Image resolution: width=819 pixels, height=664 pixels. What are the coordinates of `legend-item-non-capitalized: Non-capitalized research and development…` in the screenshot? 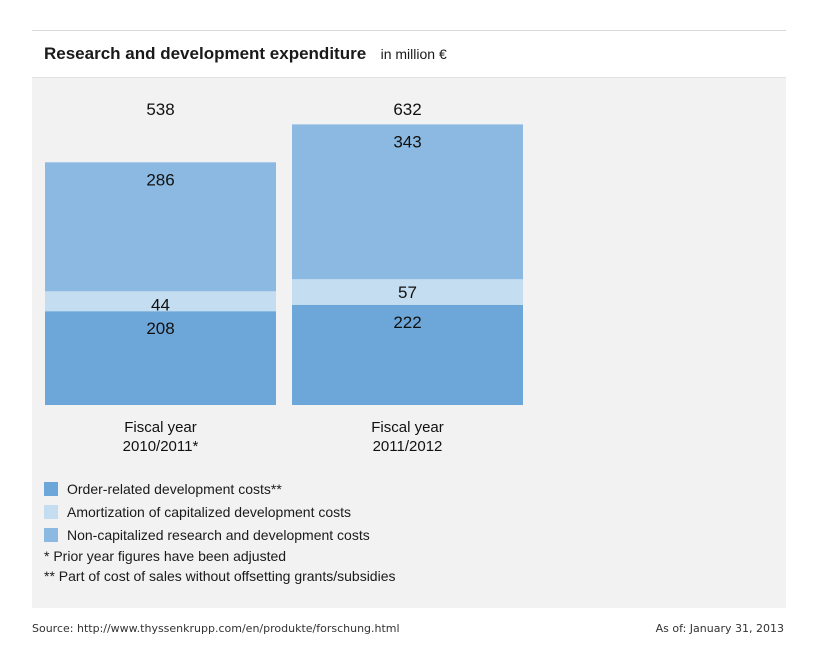 It's located at (219, 534).